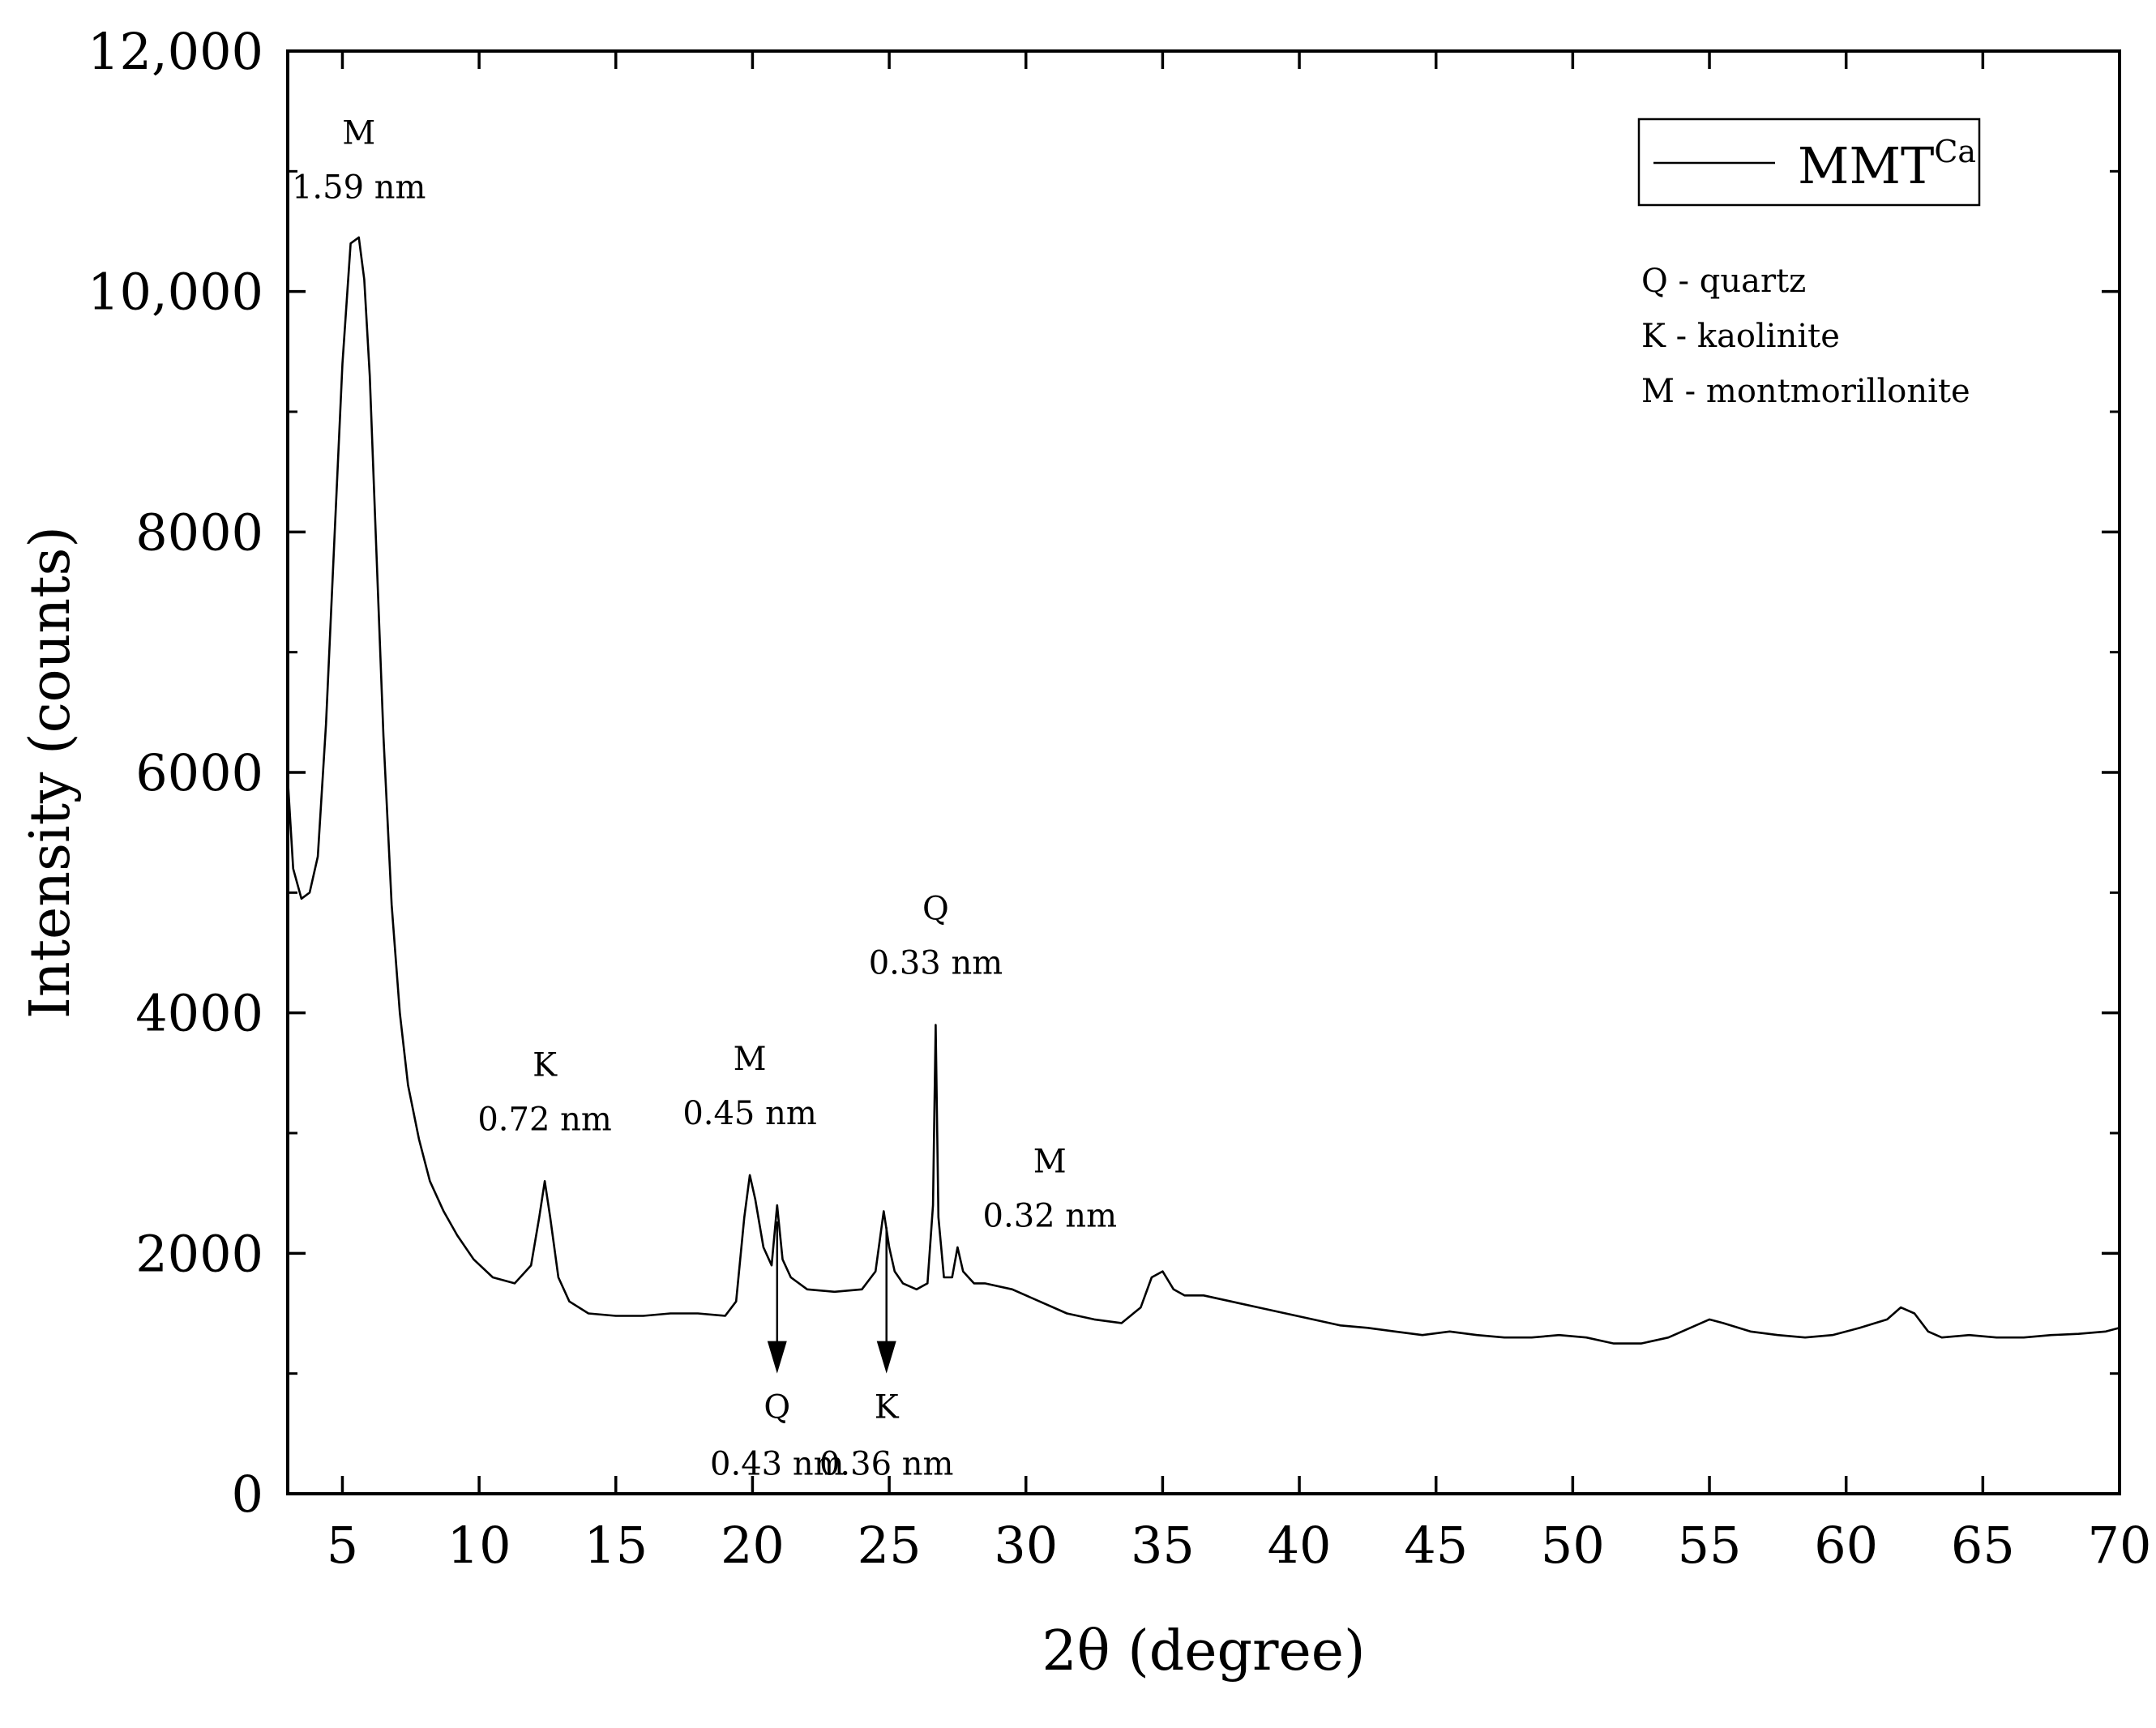 The image size is (2156, 1728). I want to click on x-tick-label: 60, so click(1846, 1545).